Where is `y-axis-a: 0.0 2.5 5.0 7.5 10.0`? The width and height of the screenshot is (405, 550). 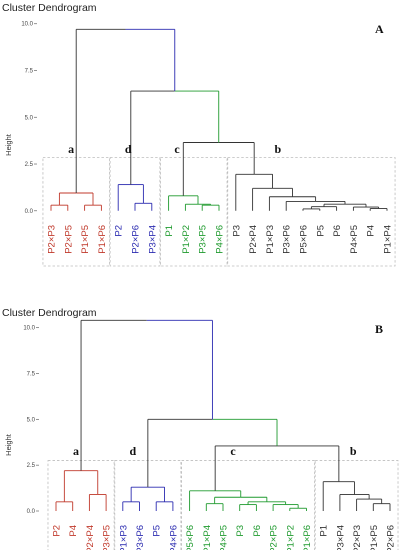
y-axis-a: 0.0 2.5 5.0 7.5 10.0 is located at coordinates (29, 118).